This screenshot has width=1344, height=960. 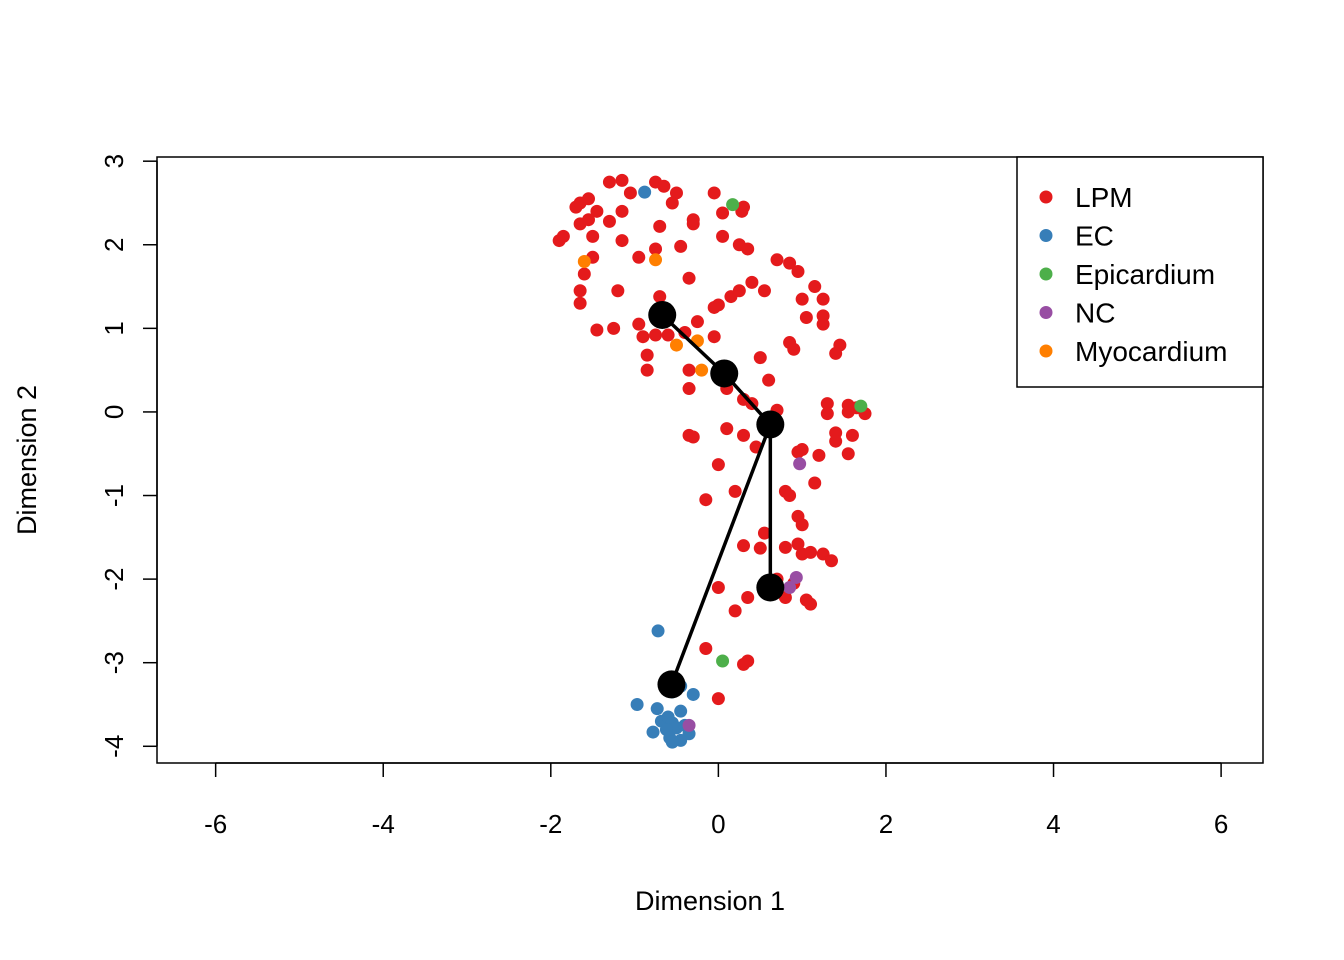 I want to click on x-tick-label: -4, so click(x=383, y=824).